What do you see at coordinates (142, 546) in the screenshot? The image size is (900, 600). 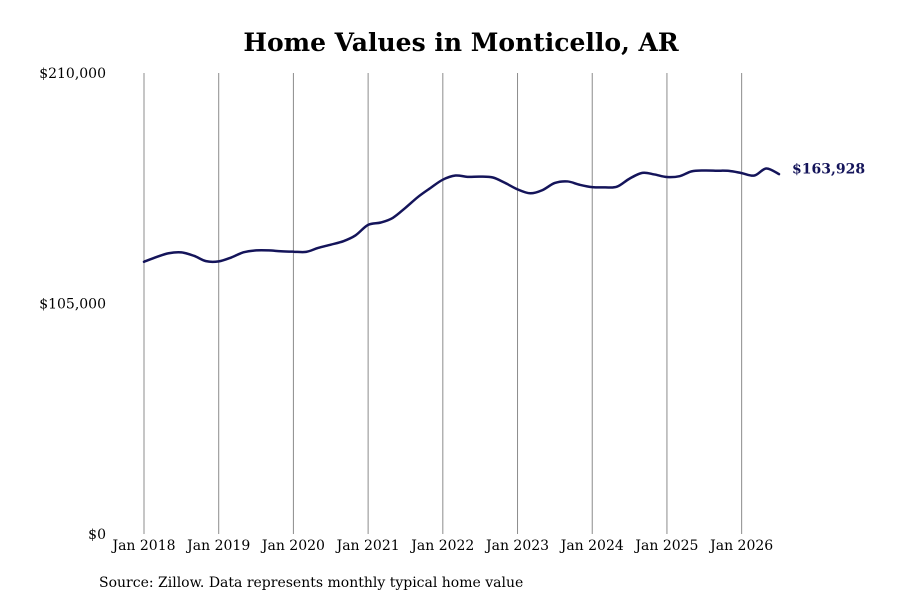 I see `x-tick-label: Jan 2018` at bounding box center [142, 546].